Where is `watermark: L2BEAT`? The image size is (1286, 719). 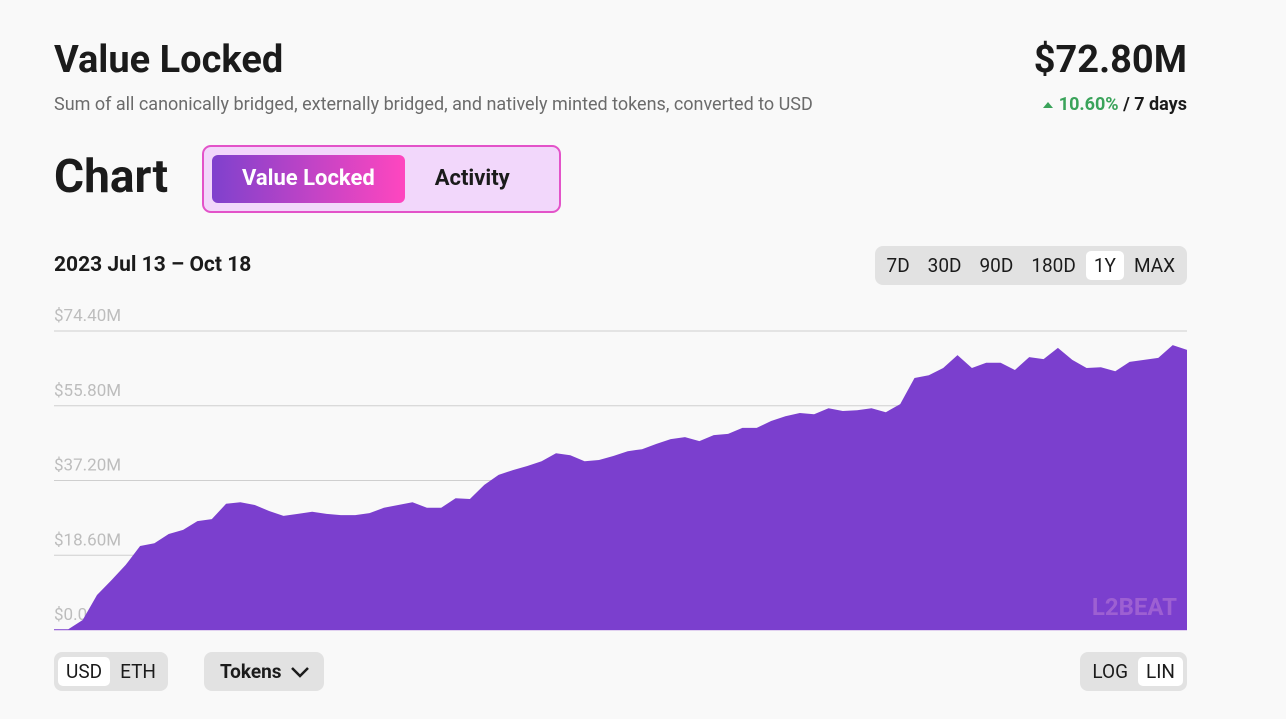 watermark: L2BEAT is located at coordinates (1134, 607).